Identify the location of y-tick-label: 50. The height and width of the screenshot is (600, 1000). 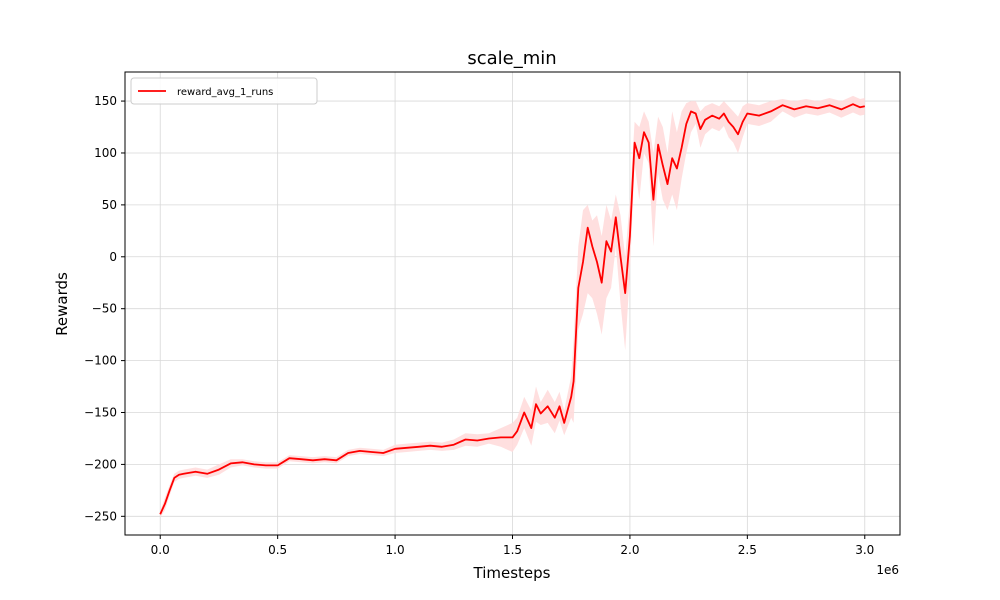
(109, 205).